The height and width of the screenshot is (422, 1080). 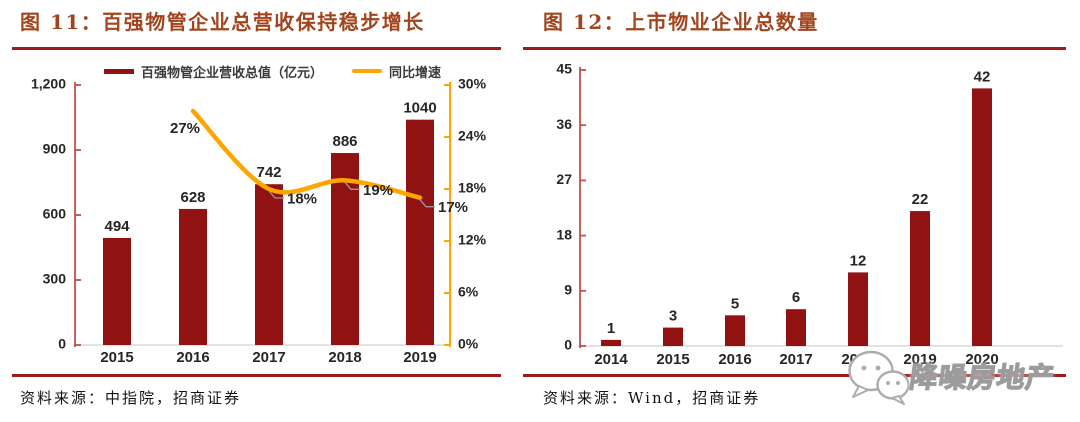 What do you see at coordinates (344, 141) in the screenshot?
I see `bar-label-2018: 886` at bounding box center [344, 141].